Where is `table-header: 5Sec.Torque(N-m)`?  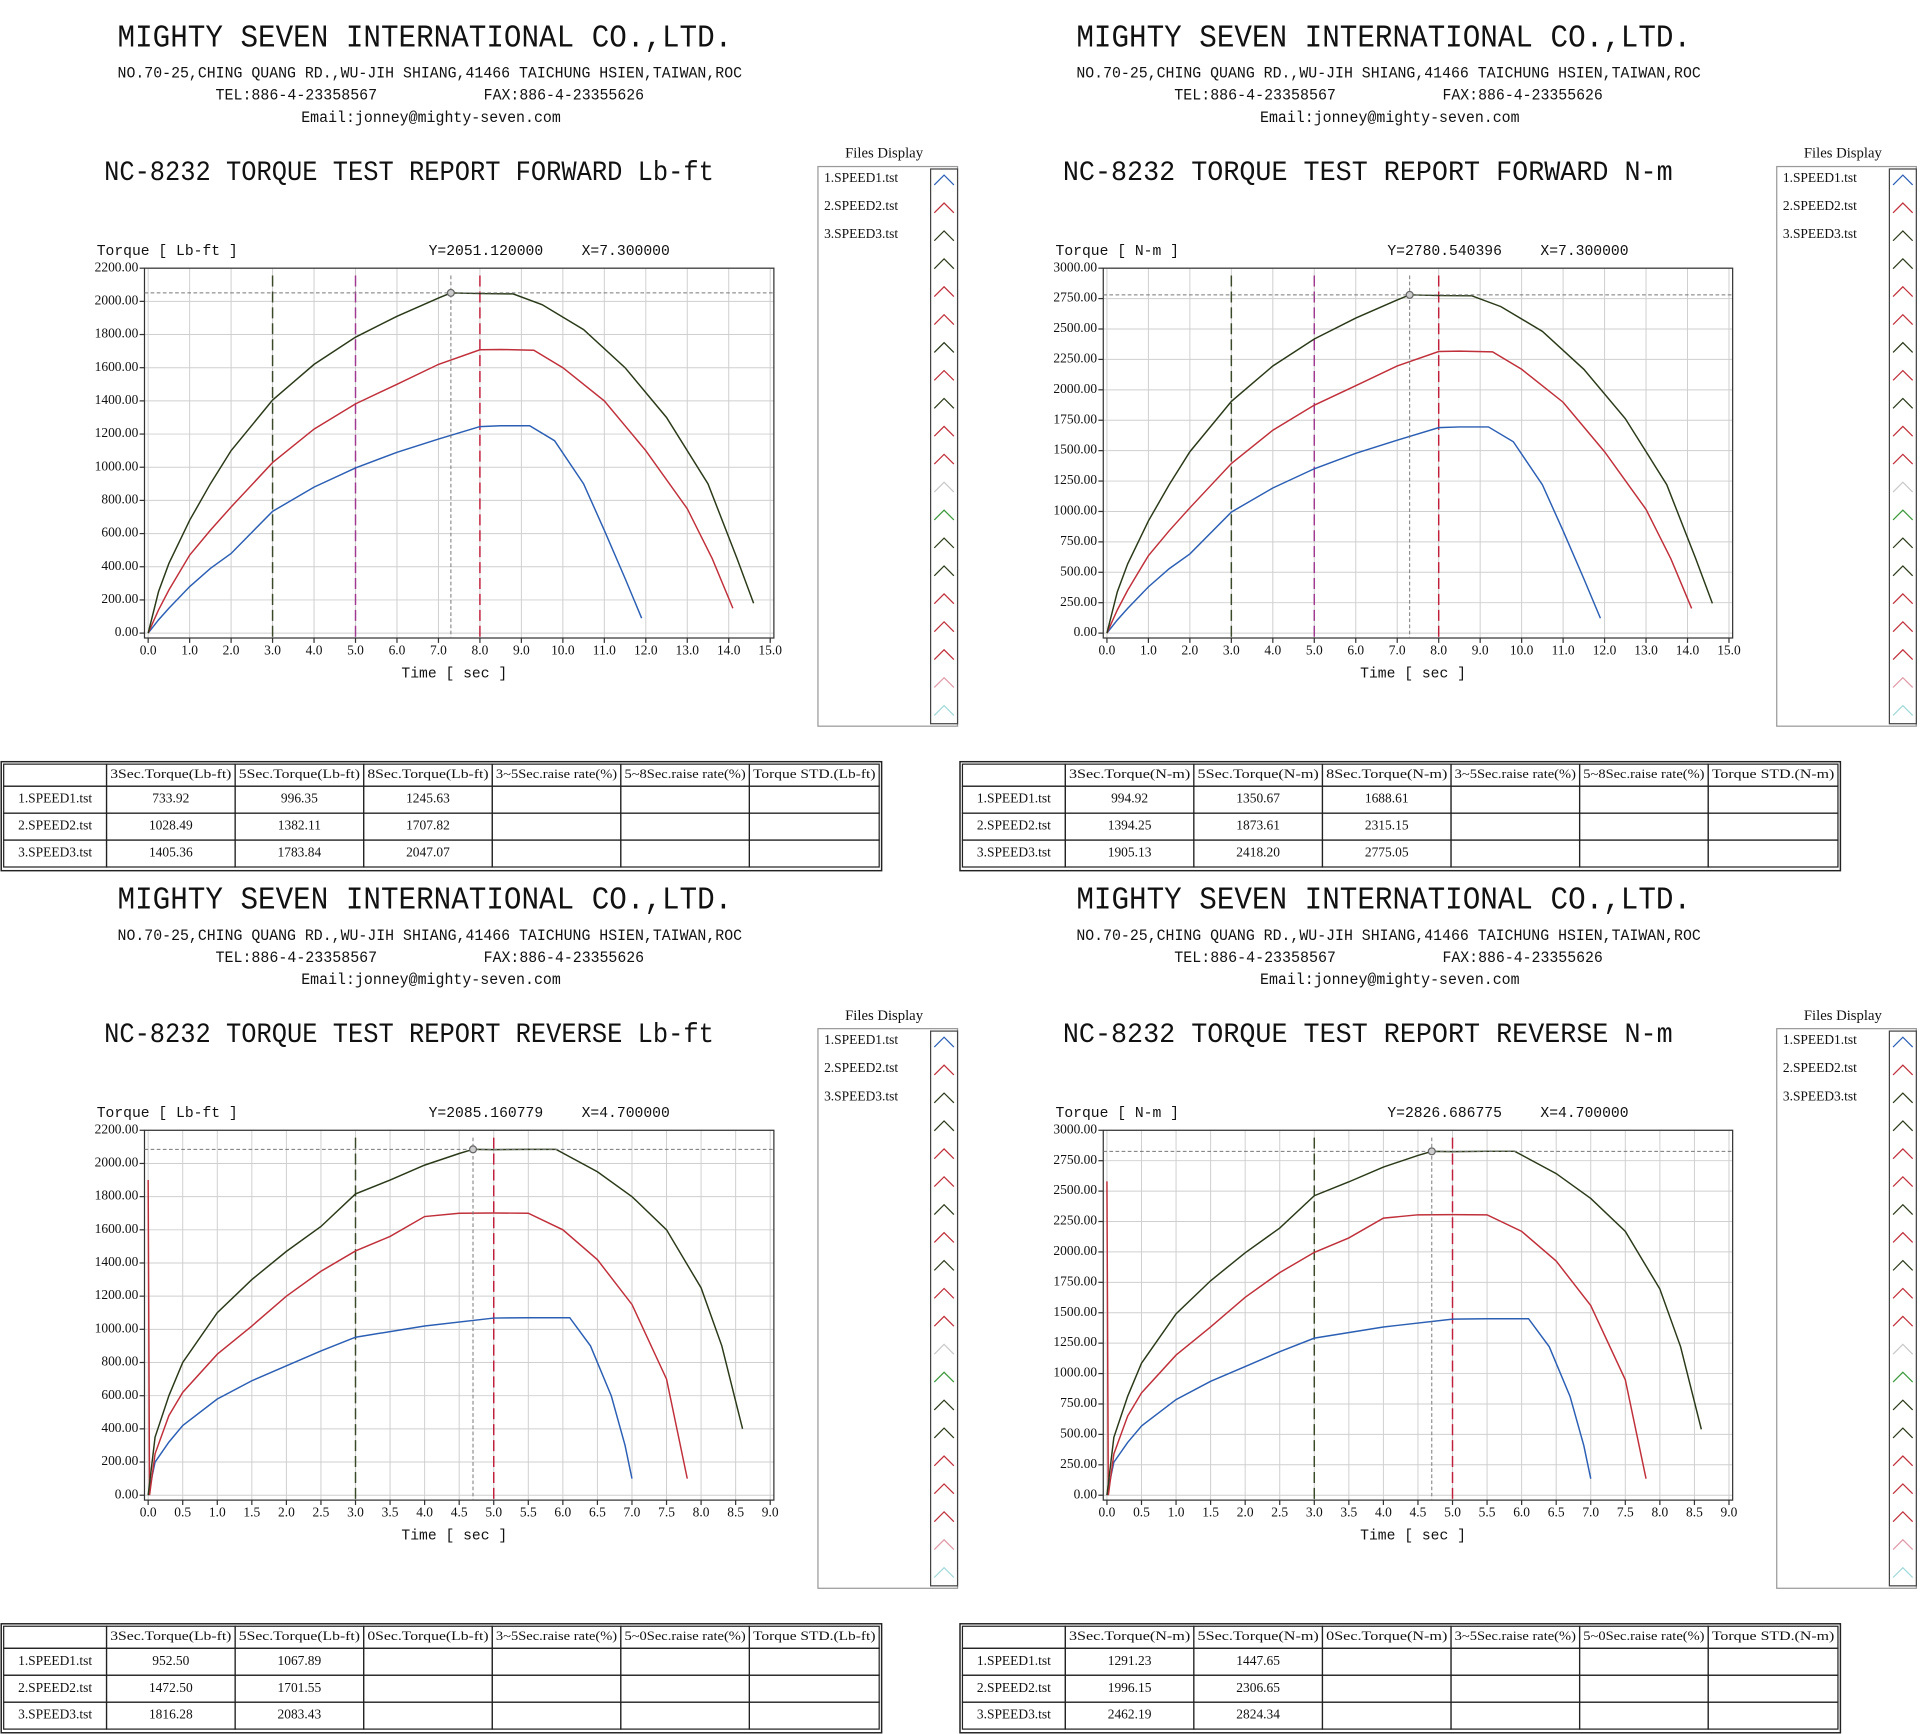 table-header: 5Sec.Torque(N-m) is located at coordinates (1258, 1636).